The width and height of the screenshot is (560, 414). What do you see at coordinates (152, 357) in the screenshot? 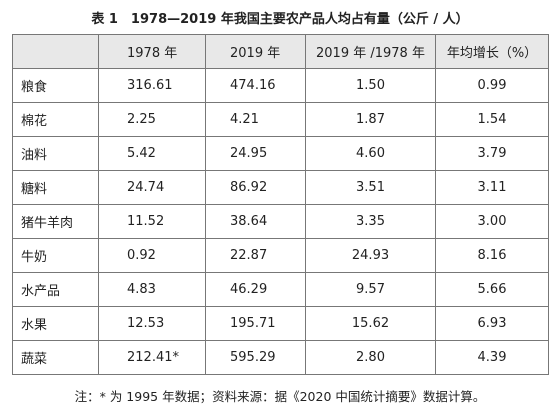
I see `table-cell: 212.41*` at bounding box center [152, 357].